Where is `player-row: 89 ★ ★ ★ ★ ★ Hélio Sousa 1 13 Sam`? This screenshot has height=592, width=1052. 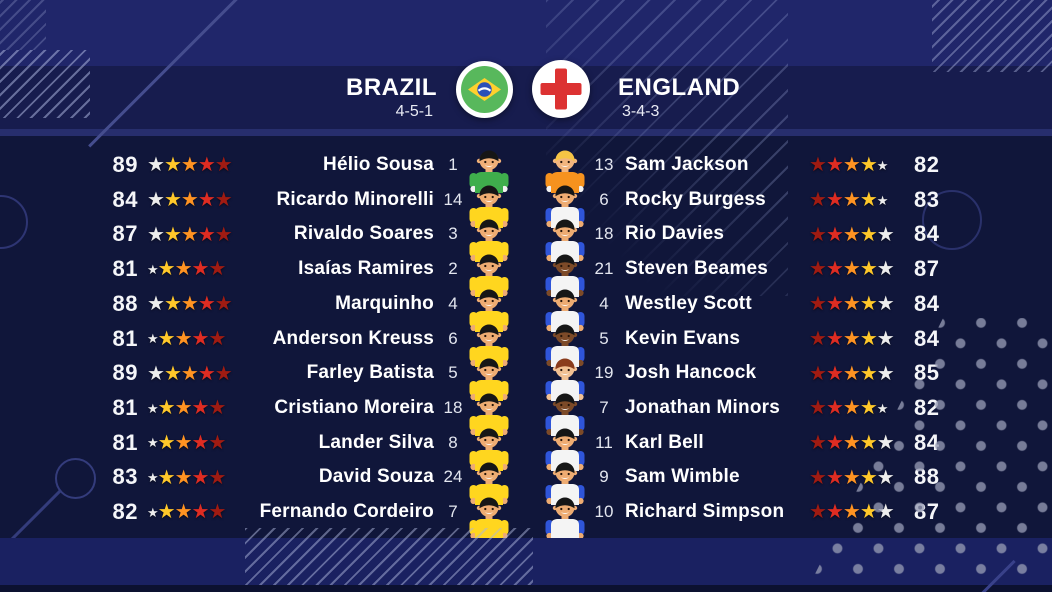 player-row: 89 ★ ★ ★ ★ ★ Hélio Sousa 1 13 Sam is located at coordinates (526, 170).